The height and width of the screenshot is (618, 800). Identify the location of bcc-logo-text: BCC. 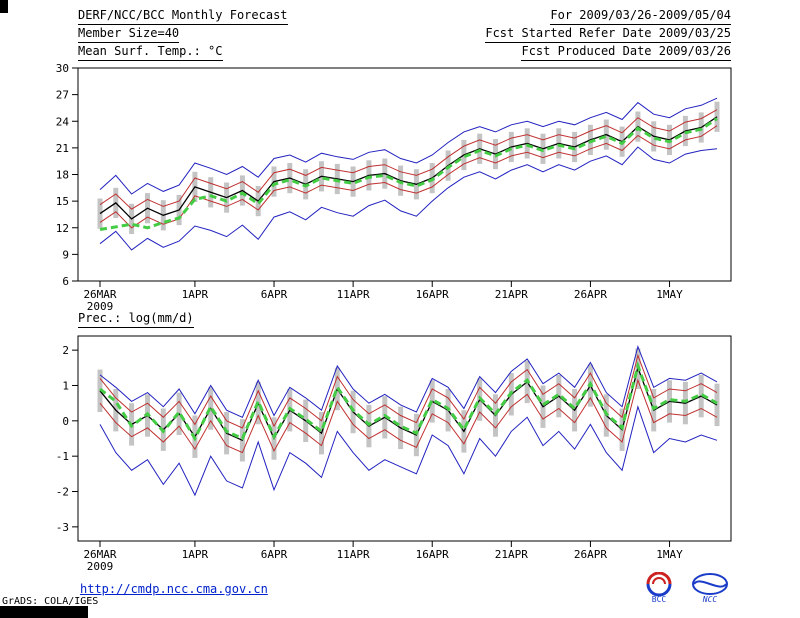
(659, 599).